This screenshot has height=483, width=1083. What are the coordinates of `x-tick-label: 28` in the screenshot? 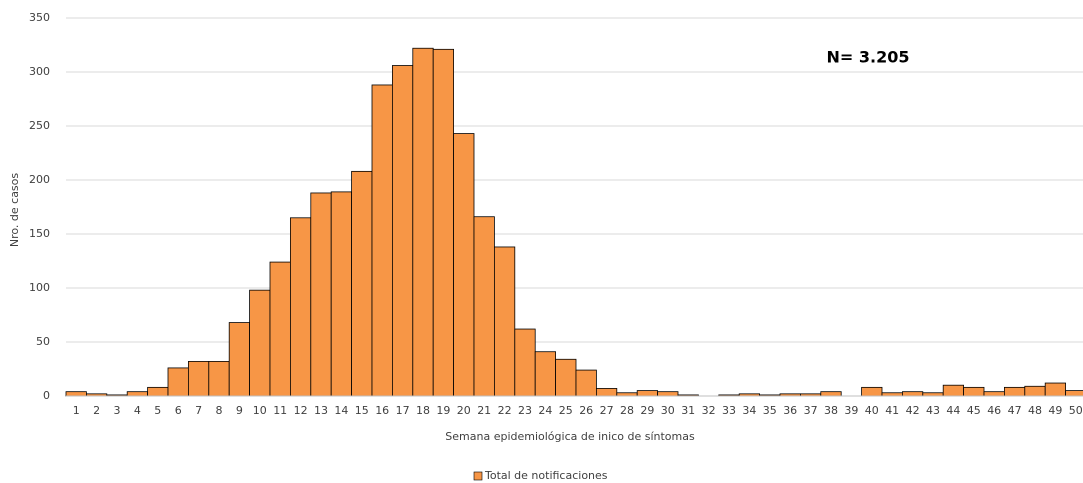 It's located at (627, 410).